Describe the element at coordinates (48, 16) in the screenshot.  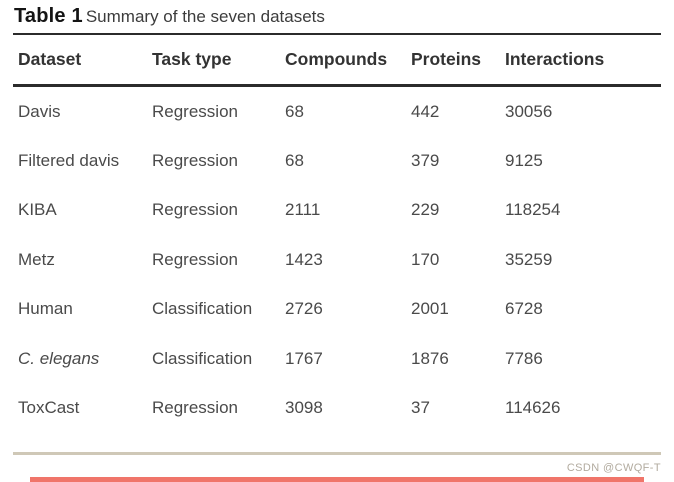
I see `table-caption-label: Table 1` at that location.